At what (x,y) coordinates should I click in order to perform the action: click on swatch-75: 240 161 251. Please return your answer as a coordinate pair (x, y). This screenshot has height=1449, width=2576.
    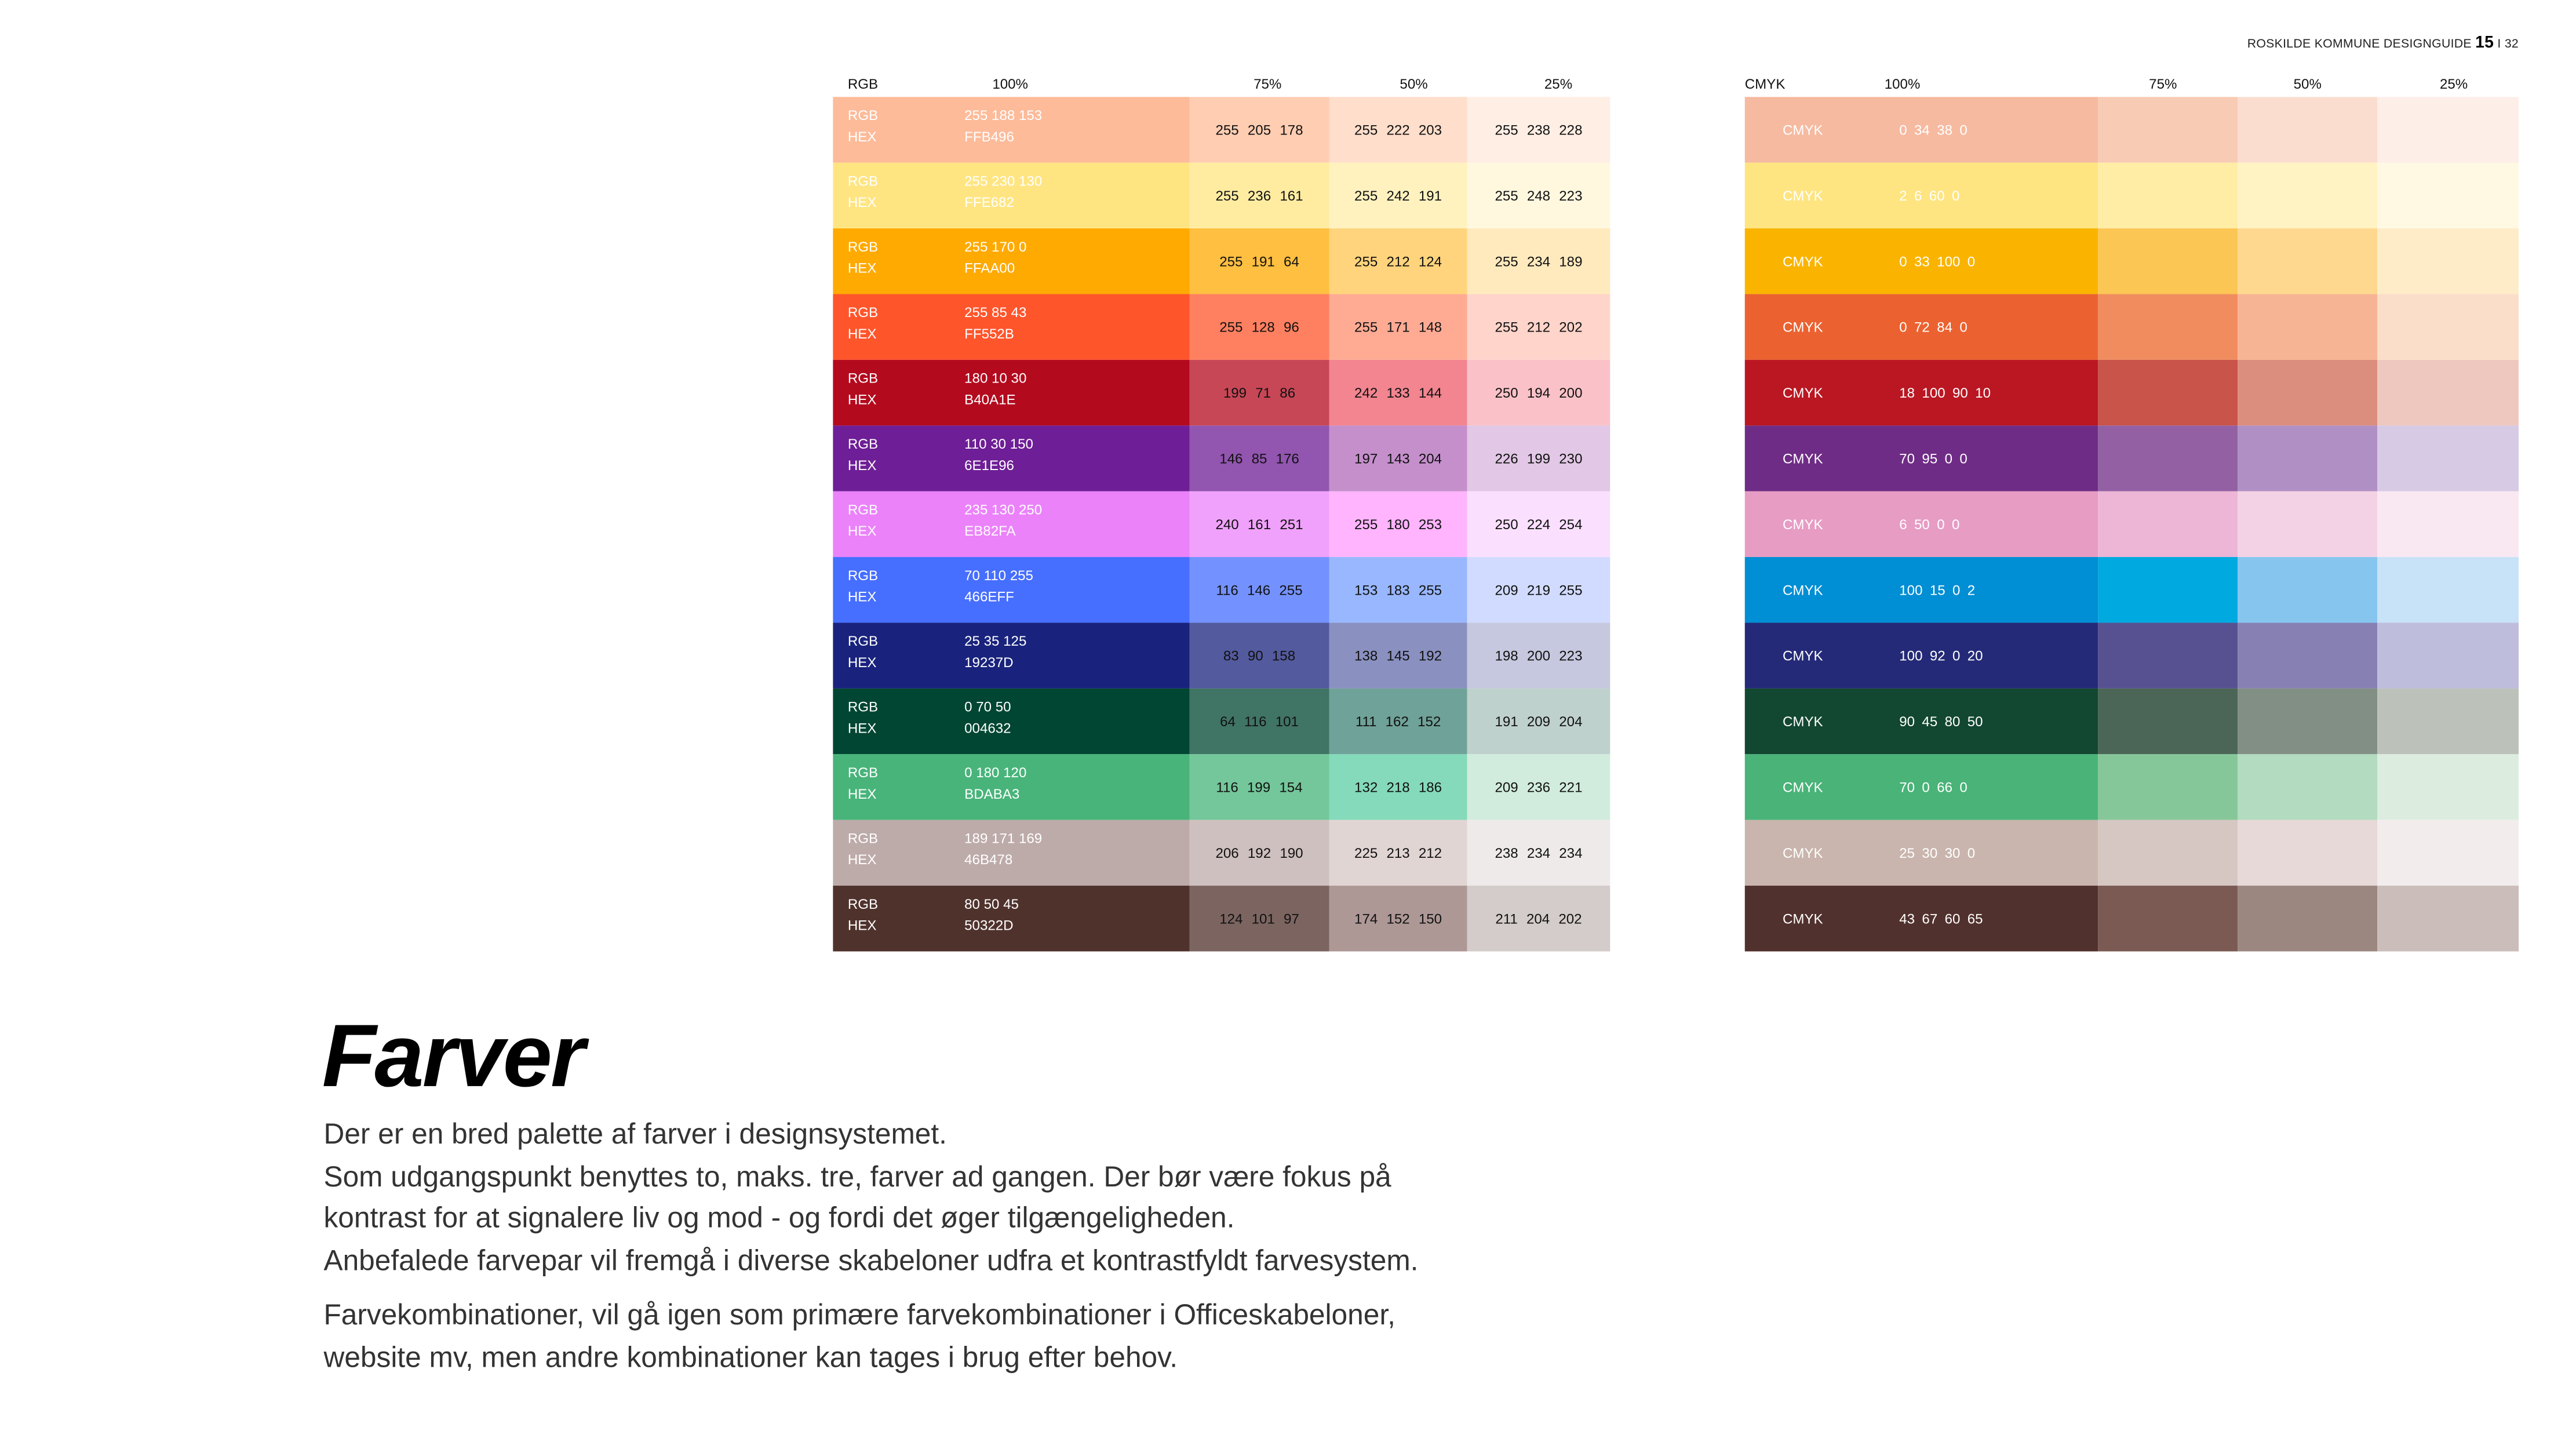
    Looking at the image, I should click on (1259, 524).